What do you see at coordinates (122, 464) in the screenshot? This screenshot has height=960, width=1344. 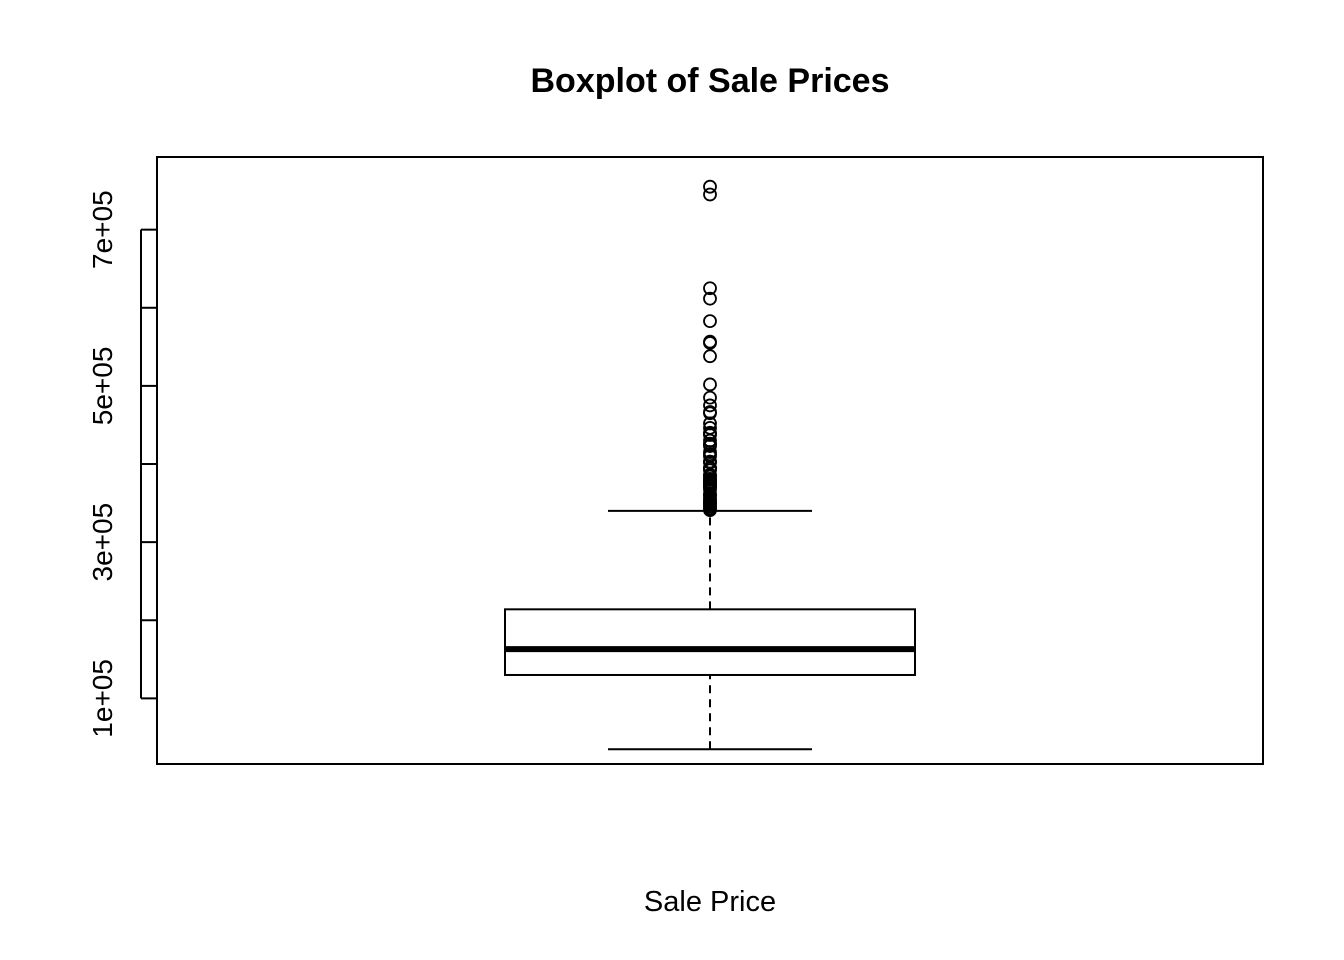 I see `y-axis: 1e+05 3e+05 5e+05 7e+05` at bounding box center [122, 464].